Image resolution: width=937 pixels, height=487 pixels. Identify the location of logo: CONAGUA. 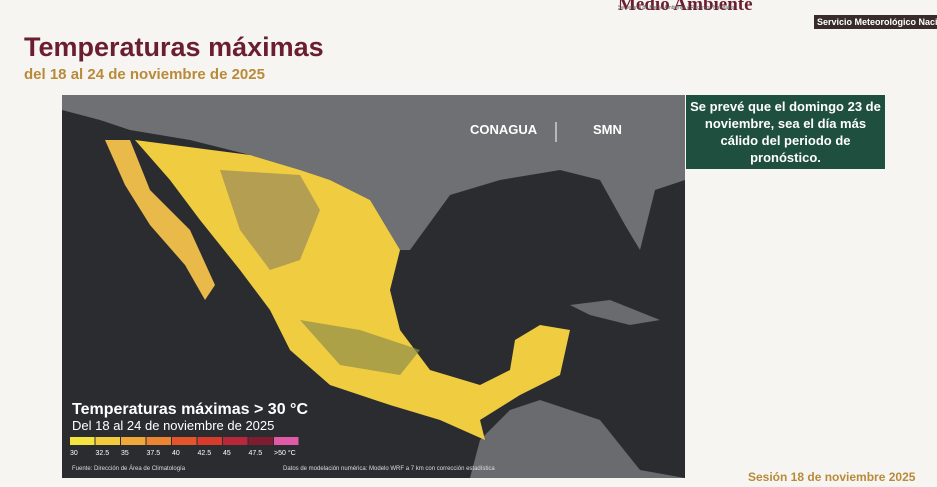
(504, 129).